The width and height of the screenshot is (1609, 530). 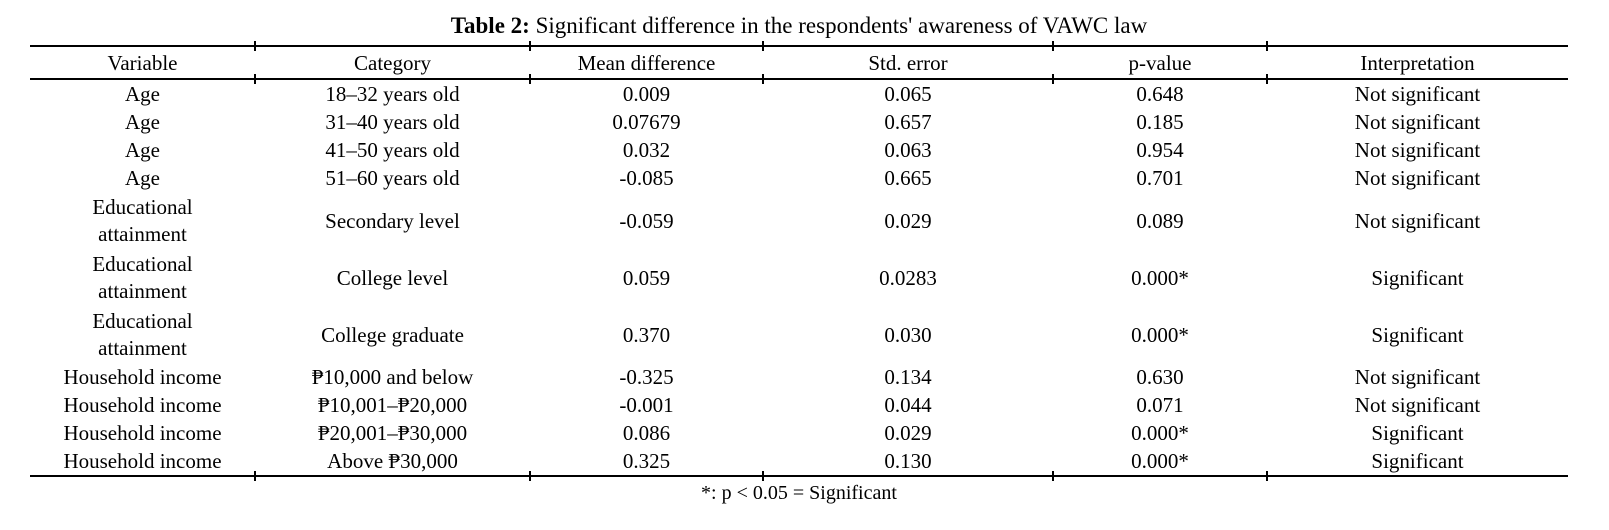 What do you see at coordinates (392, 63) in the screenshot?
I see `header-cell-category: Category` at bounding box center [392, 63].